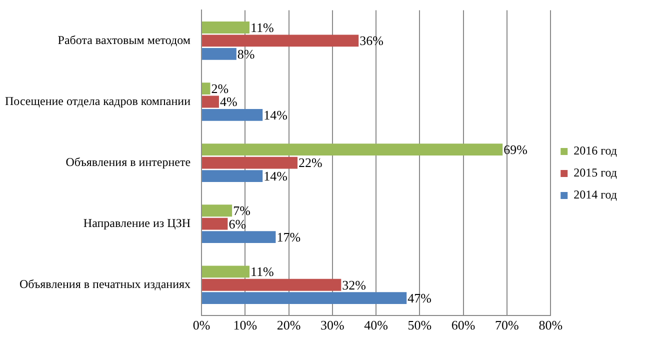 This screenshot has height=341, width=647. What do you see at coordinates (310, 162) in the screenshot?
I see `data-label: 22%` at bounding box center [310, 162].